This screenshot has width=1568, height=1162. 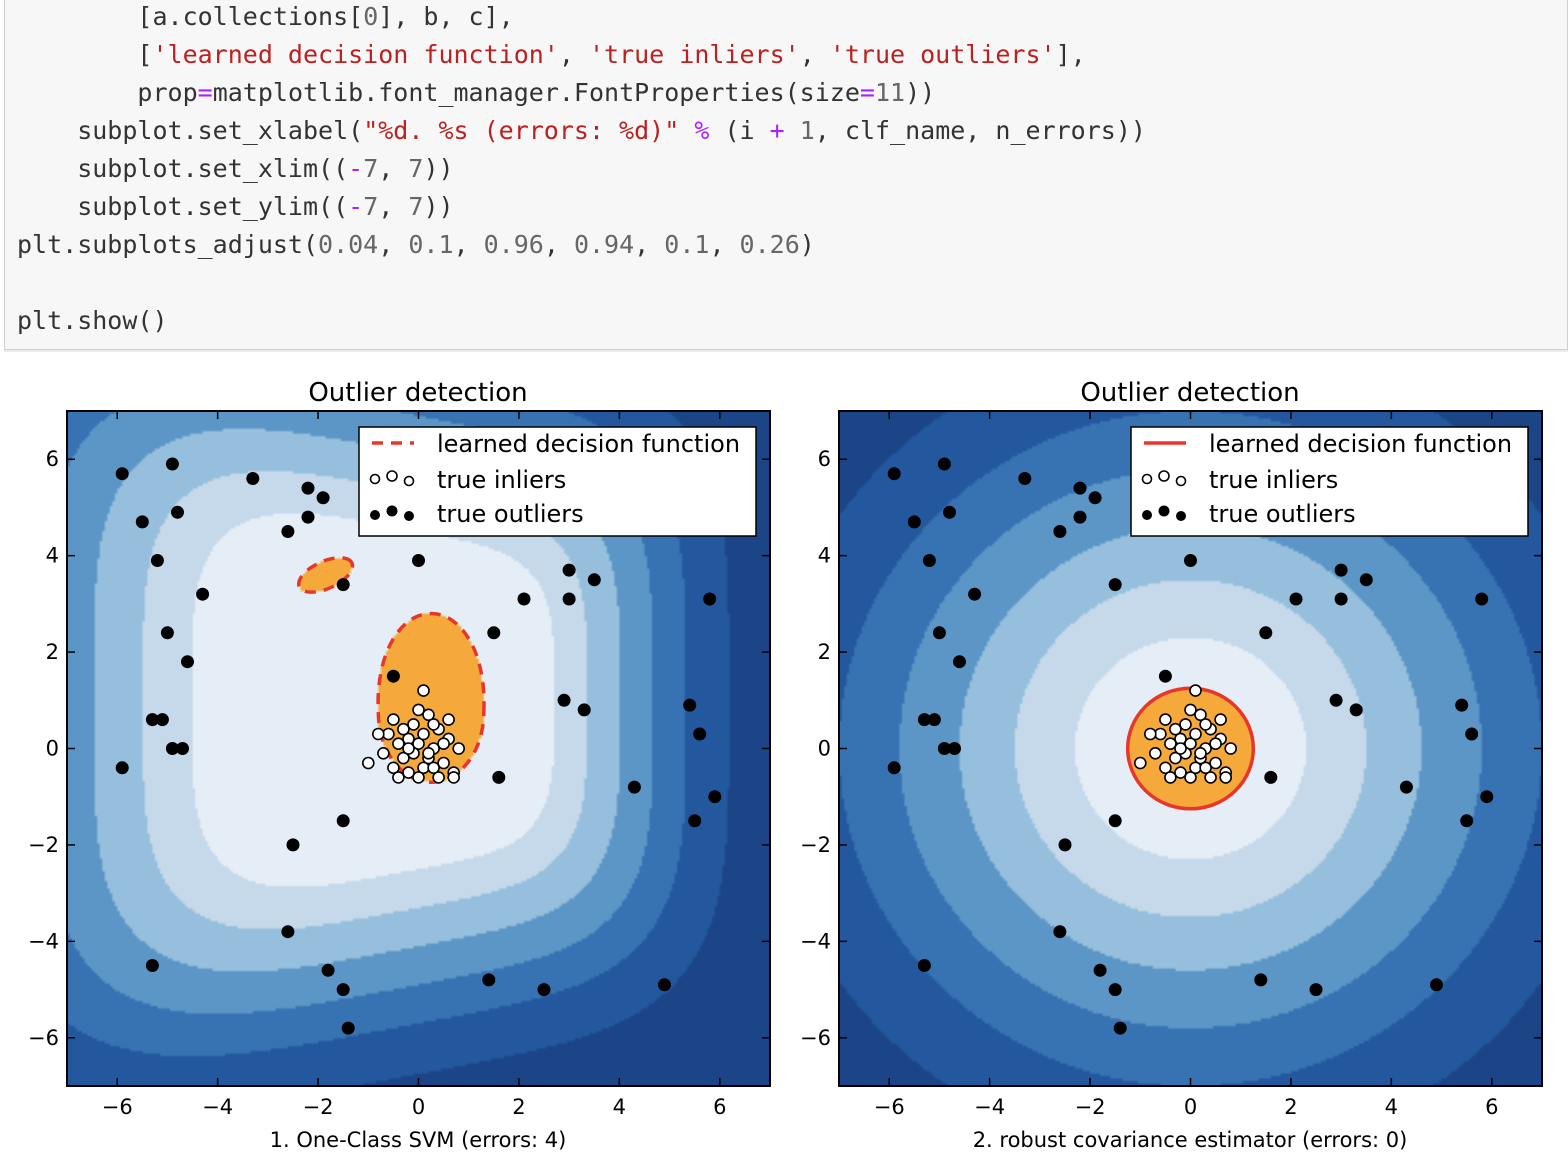 What do you see at coordinates (1391, 1107) in the screenshot?
I see `x-tick-label: 4` at bounding box center [1391, 1107].